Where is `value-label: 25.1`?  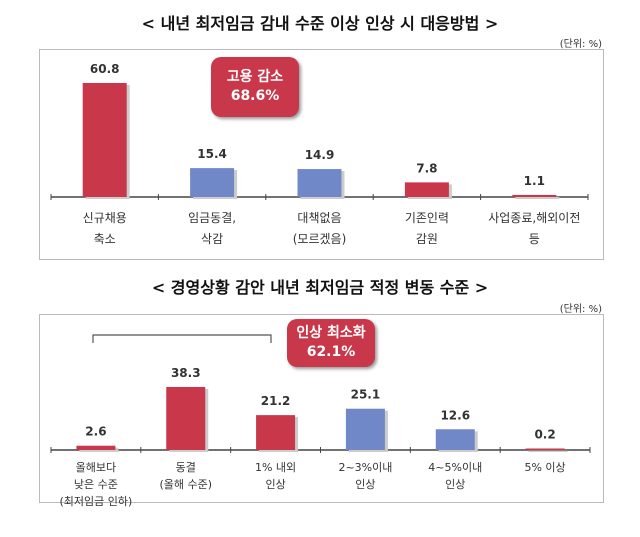 value-label: 25.1 is located at coordinates (366, 395).